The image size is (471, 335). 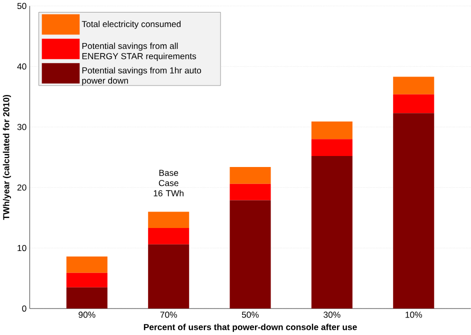 I want to click on x-tick-label: 90%, so click(x=87, y=315).